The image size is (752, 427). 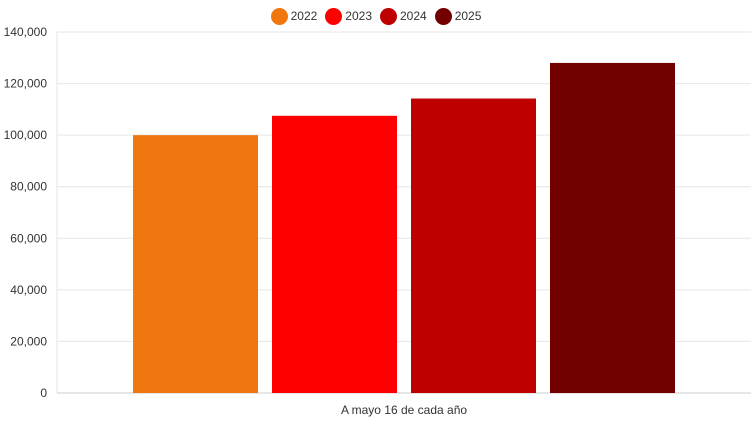 I want to click on legend-item-2024: 2024, so click(x=403, y=16).